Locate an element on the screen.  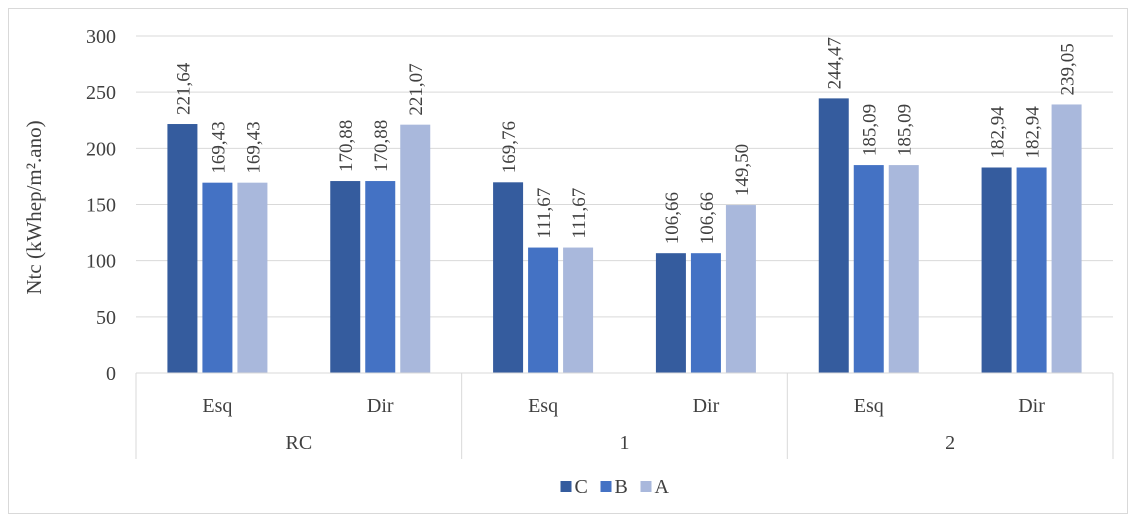
legend-label: C is located at coordinates (581, 487).